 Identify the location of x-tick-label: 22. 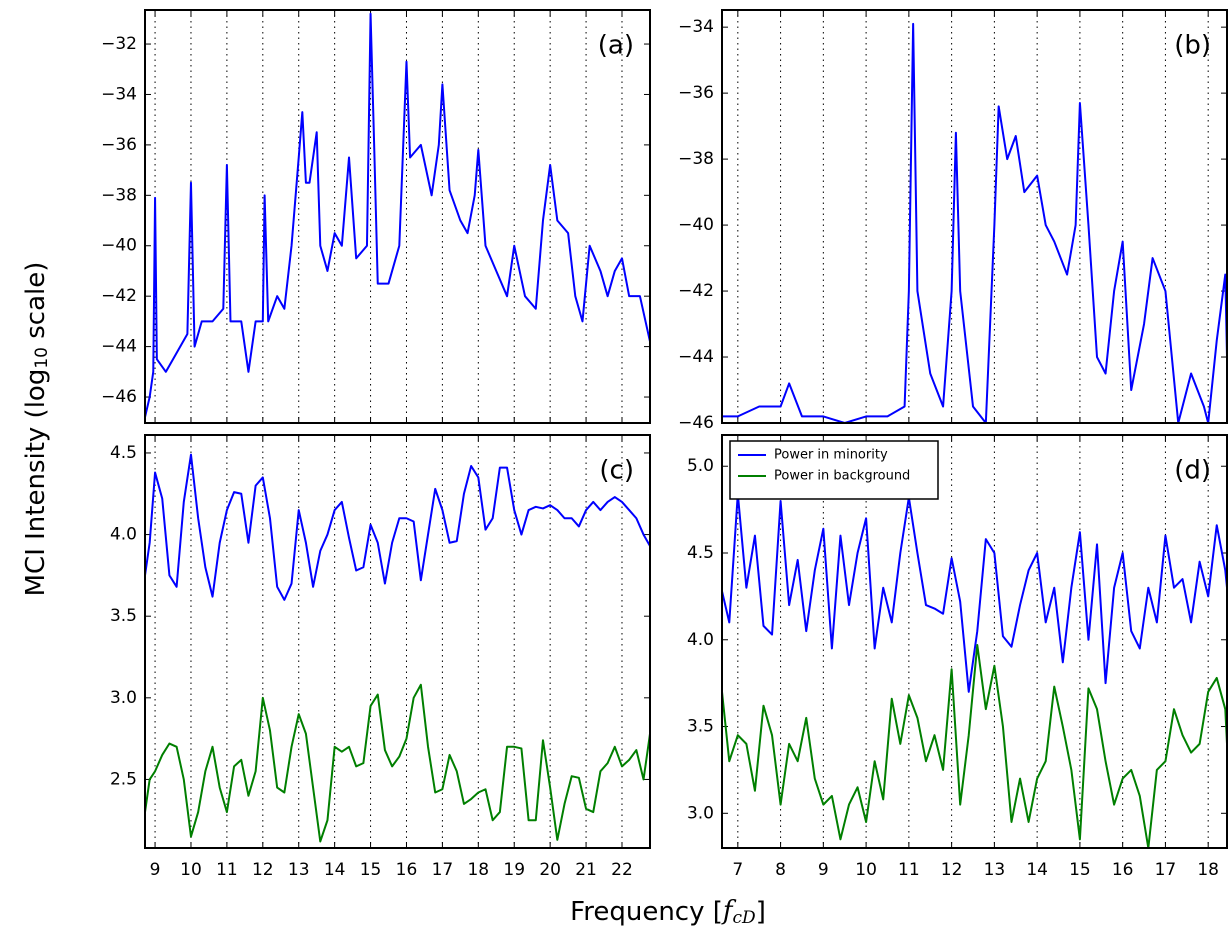
(622, 870).